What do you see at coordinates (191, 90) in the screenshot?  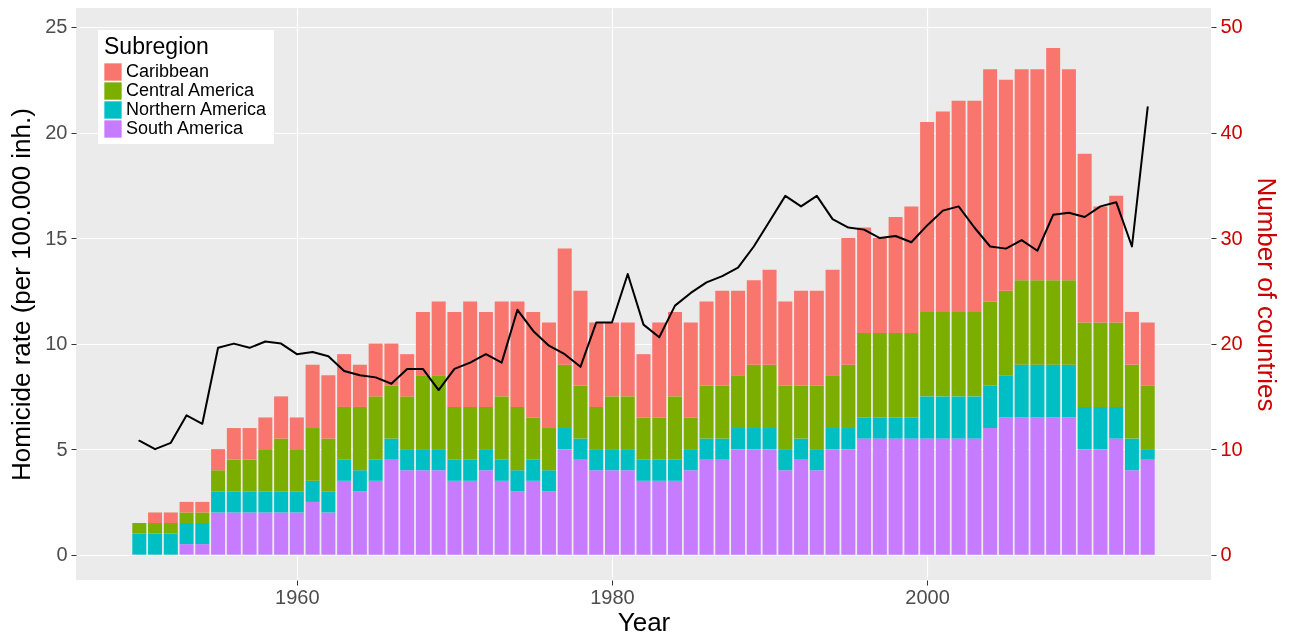 I see `legend-label: Central America` at bounding box center [191, 90].